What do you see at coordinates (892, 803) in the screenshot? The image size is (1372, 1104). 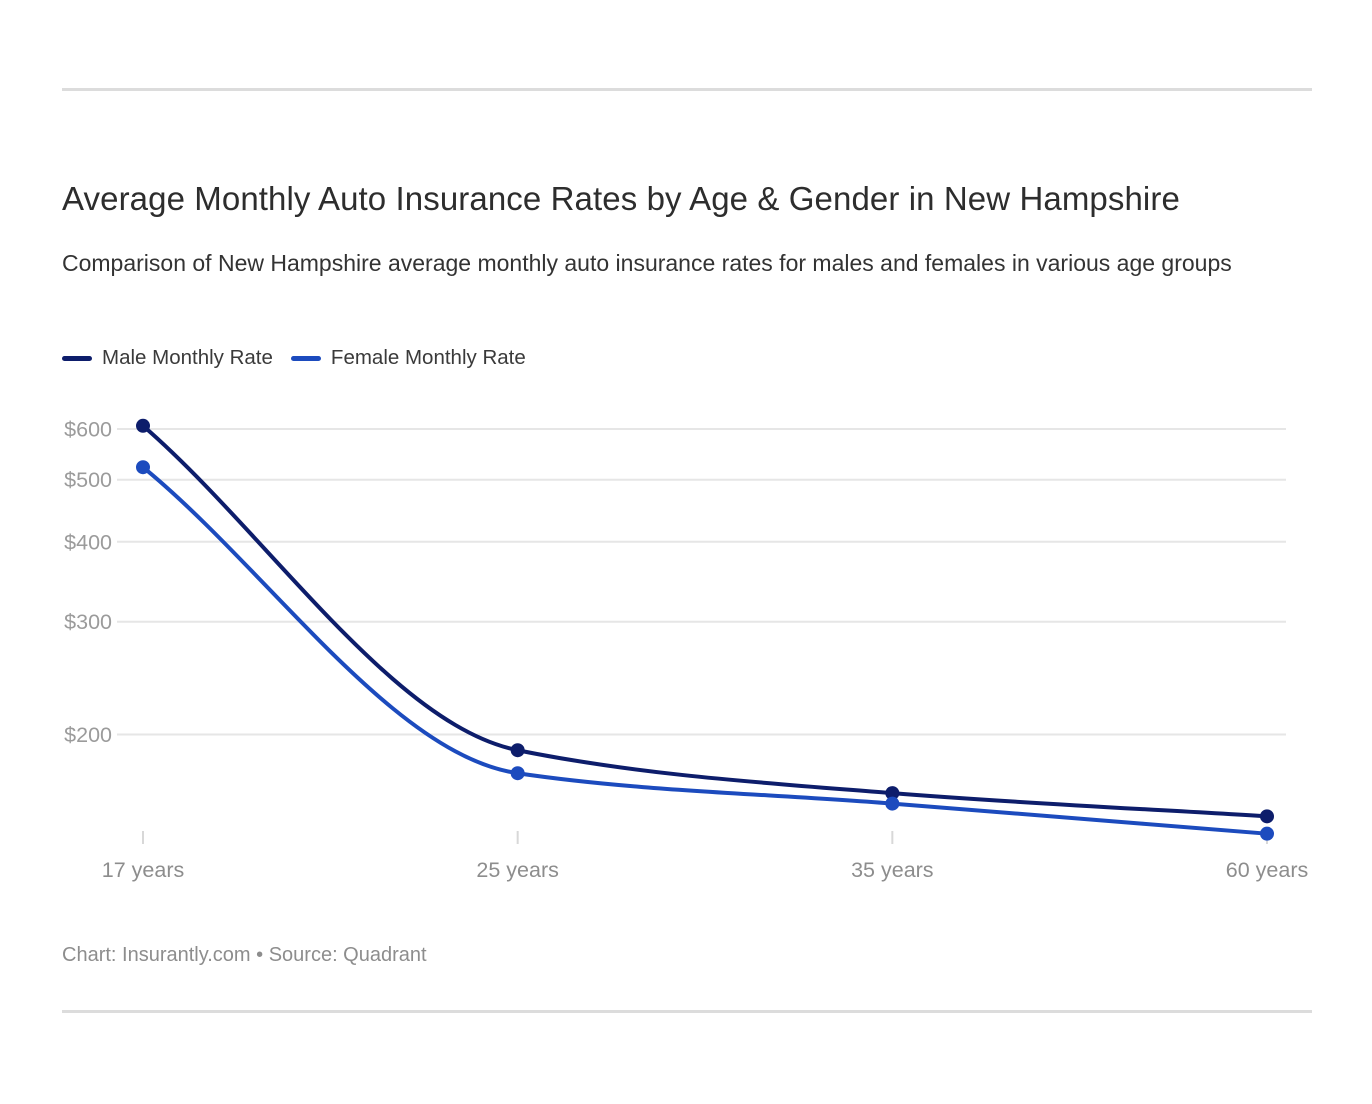 I see `data-point-female-monthly-rate-35-years` at bounding box center [892, 803].